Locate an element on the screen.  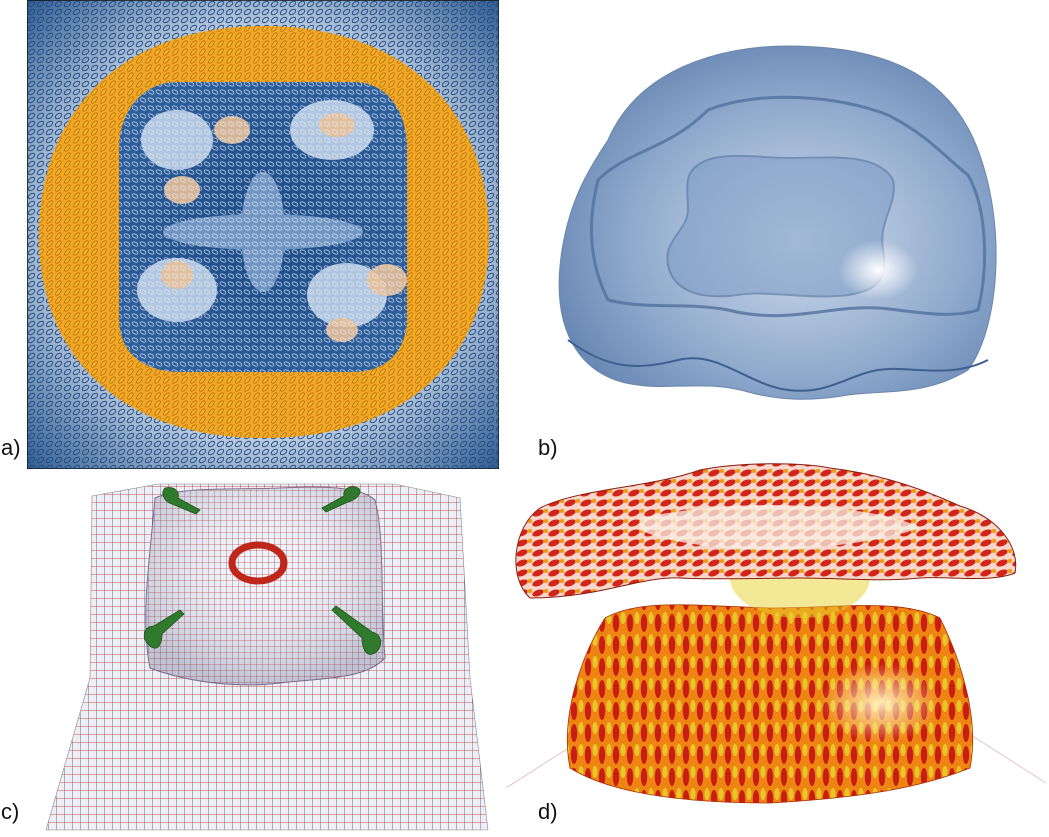
rim-opening is located at coordinates (780, 527).